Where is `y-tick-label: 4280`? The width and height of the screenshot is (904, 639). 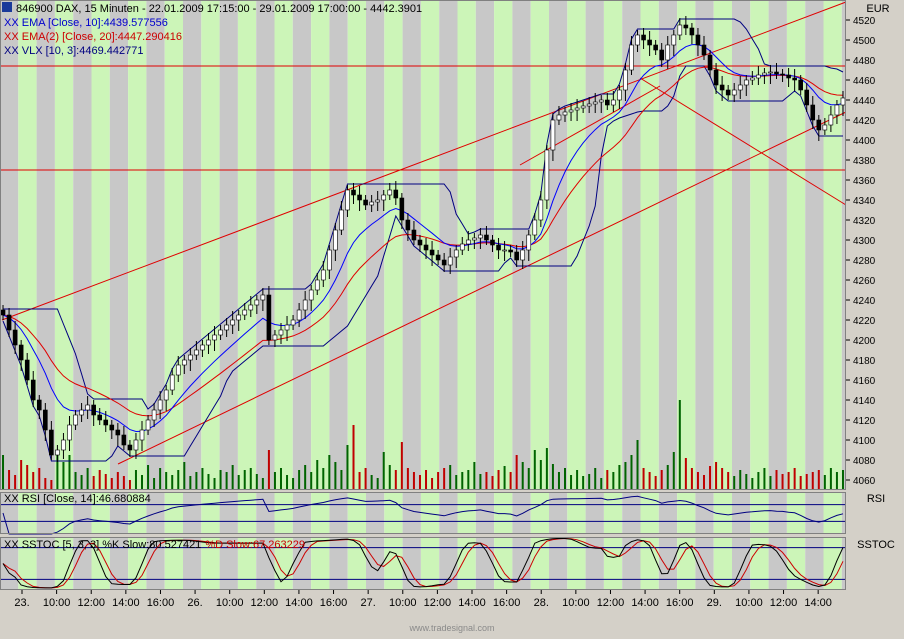
y-tick-label: 4280 is located at coordinates (864, 261).